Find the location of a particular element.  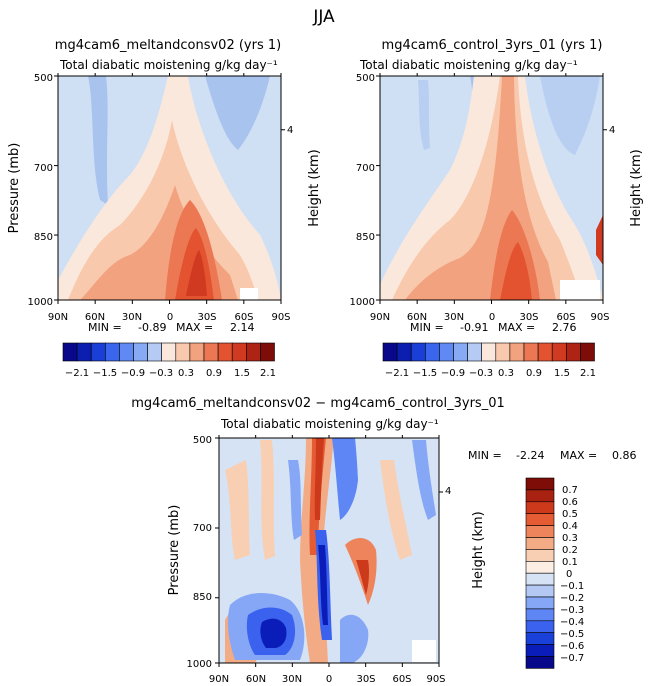

left-right-tick-4: 4 is located at coordinates (290, 130).